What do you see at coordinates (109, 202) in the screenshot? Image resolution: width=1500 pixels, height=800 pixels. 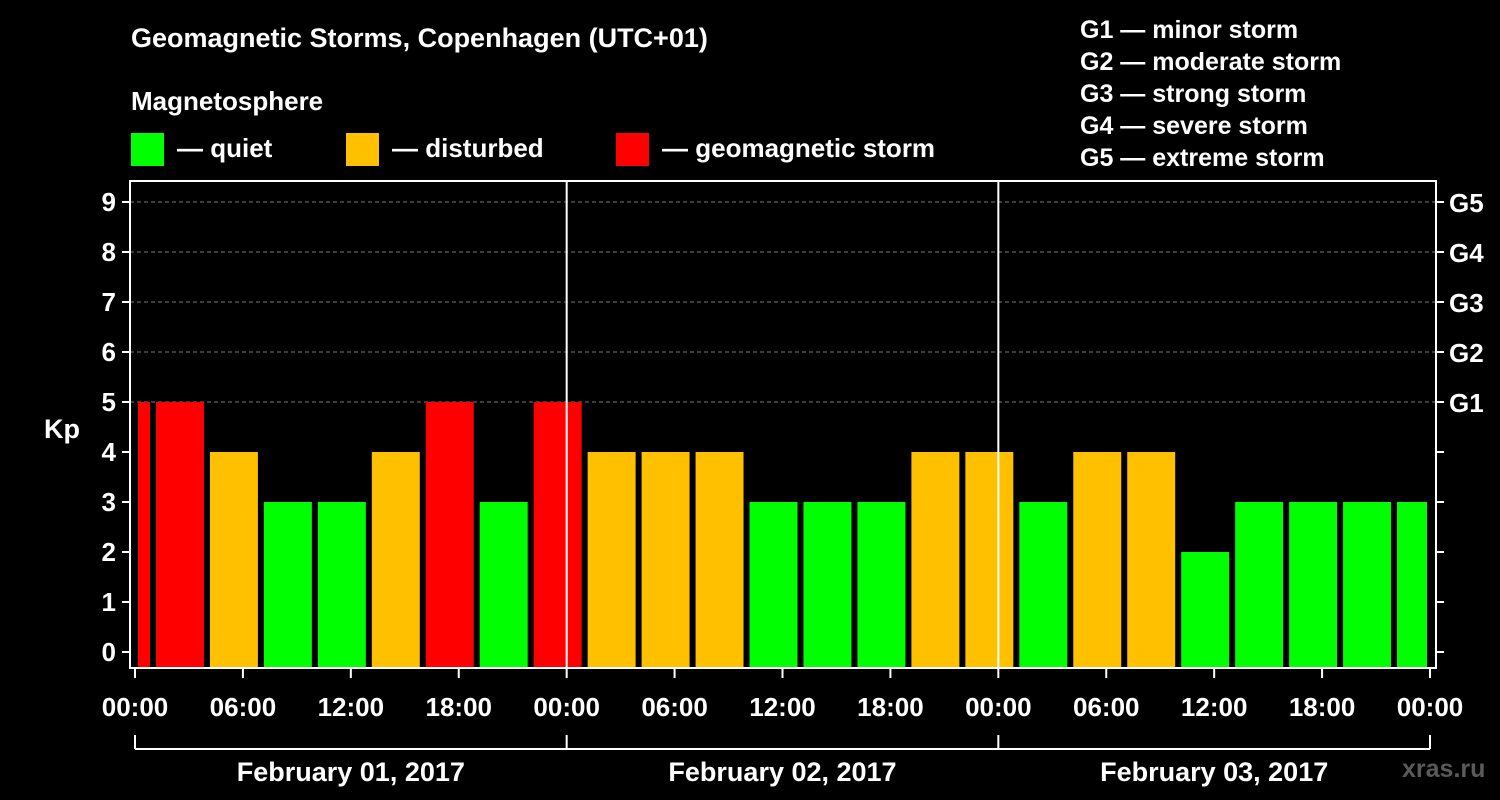 I see `y-tick-label-9: 9` at bounding box center [109, 202].